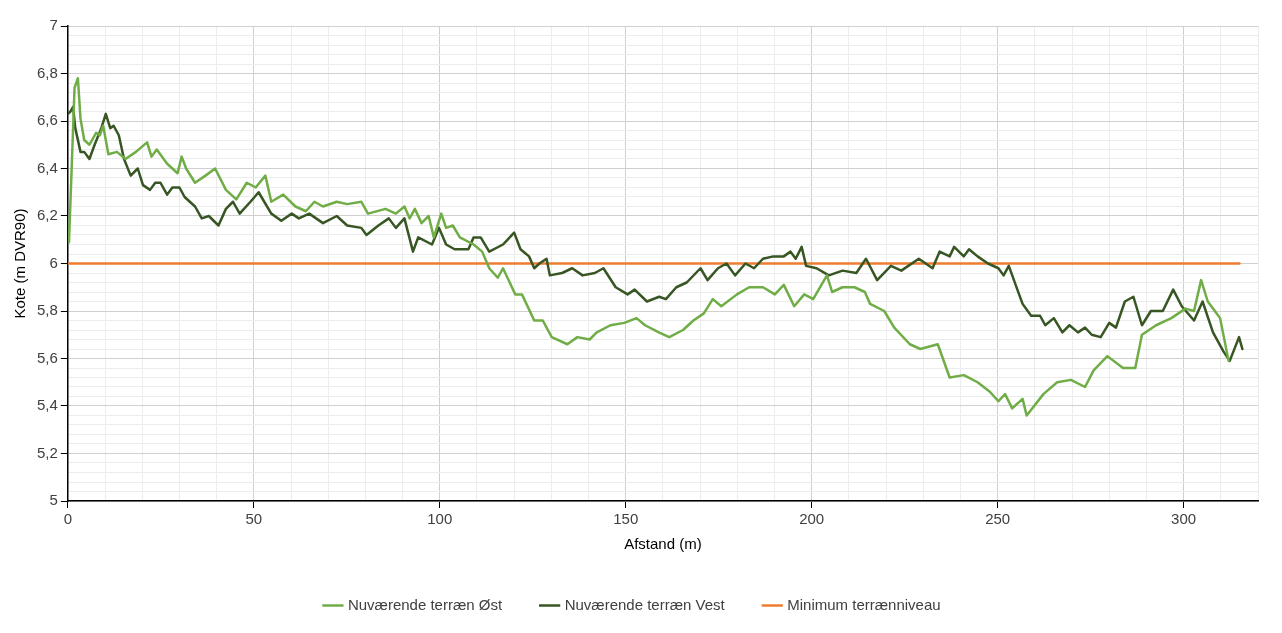  What do you see at coordinates (998, 519) in the screenshot?
I see `x-tick-label: 250` at bounding box center [998, 519].